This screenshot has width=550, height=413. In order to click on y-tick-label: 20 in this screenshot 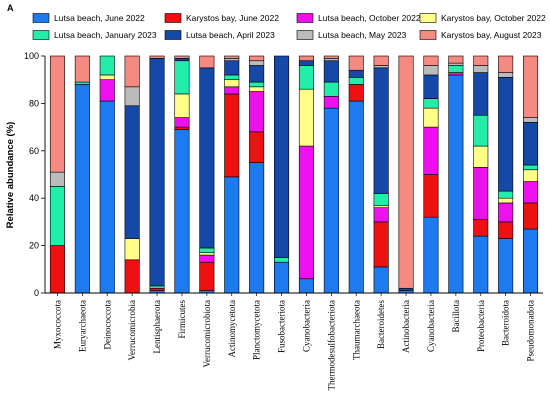, I will do `click(34, 246)`.